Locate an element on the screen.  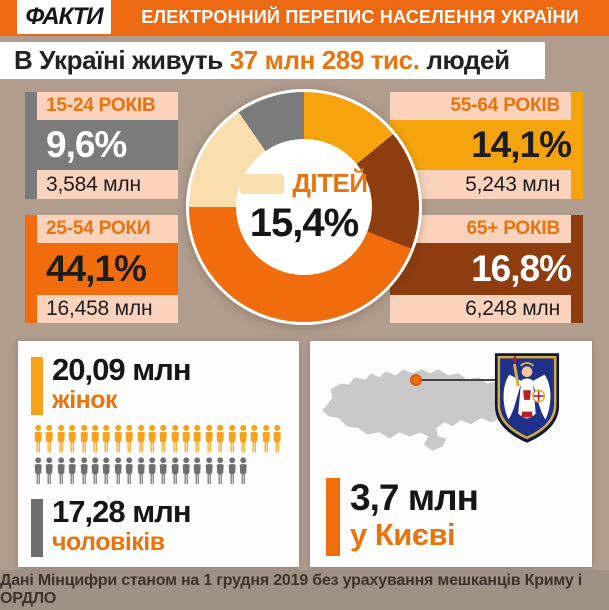
kyiv-population: 3,7 млн is located at coordinates (414, 497).